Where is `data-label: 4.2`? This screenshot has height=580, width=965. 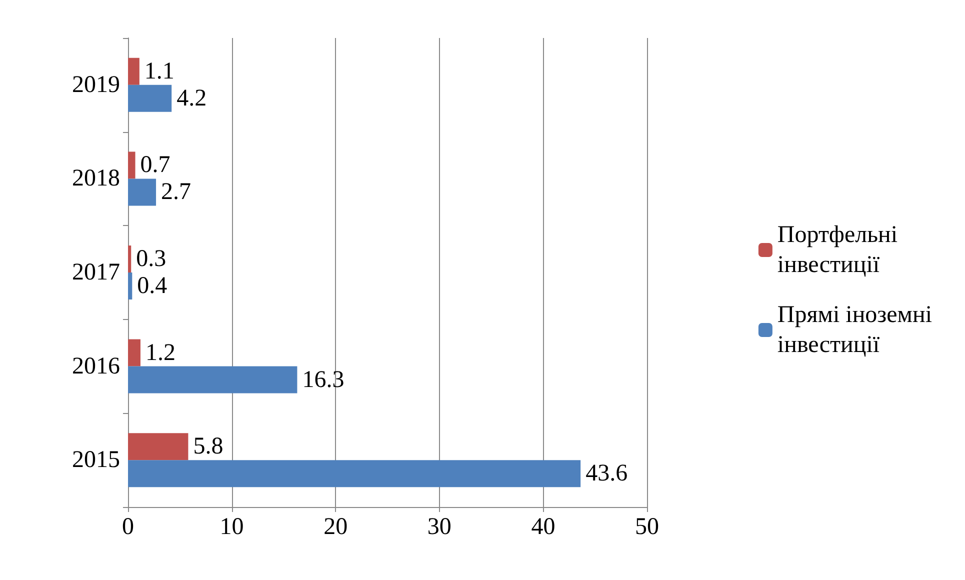
data-label: 4.2 is located at coordinates (191, 98).